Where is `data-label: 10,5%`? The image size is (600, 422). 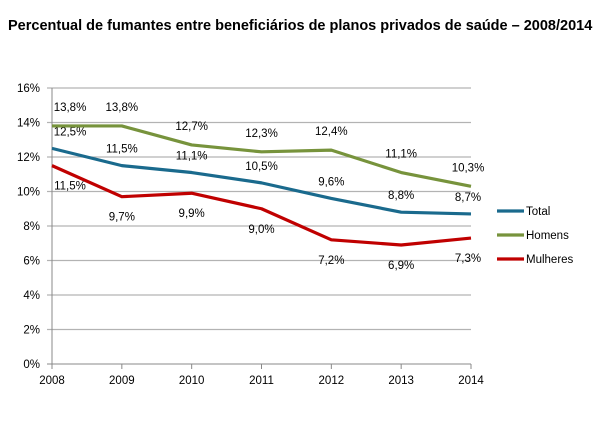 data-label: 10,5% is located at coordinates (261, 167).